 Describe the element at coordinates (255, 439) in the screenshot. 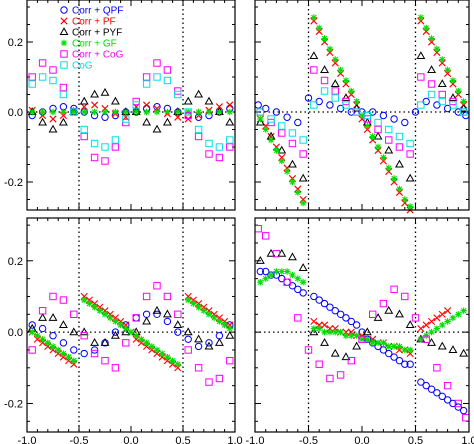

I see `x-tick-label: -1.0` at that location.